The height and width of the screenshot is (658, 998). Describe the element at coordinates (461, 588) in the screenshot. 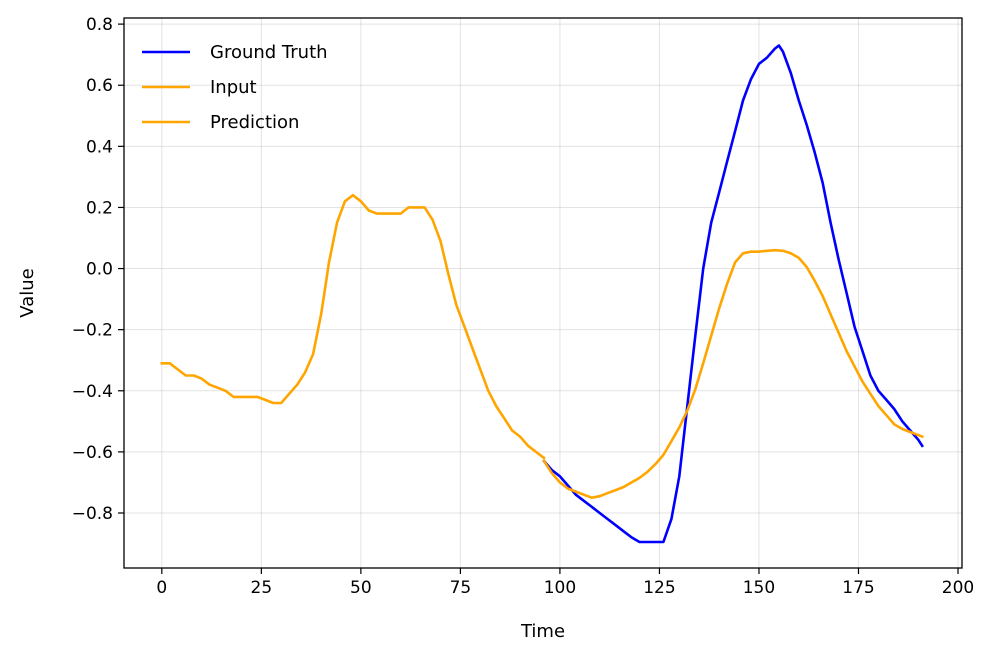

I see `x-tick-label: 75` at that location.